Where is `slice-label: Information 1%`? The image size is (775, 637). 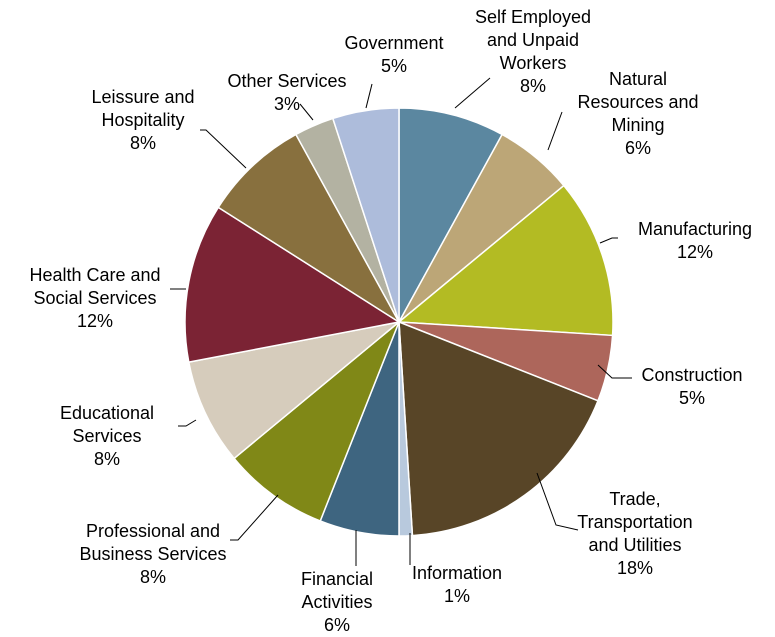 slice-label: Information 1% is located at coordinates (457, 585).